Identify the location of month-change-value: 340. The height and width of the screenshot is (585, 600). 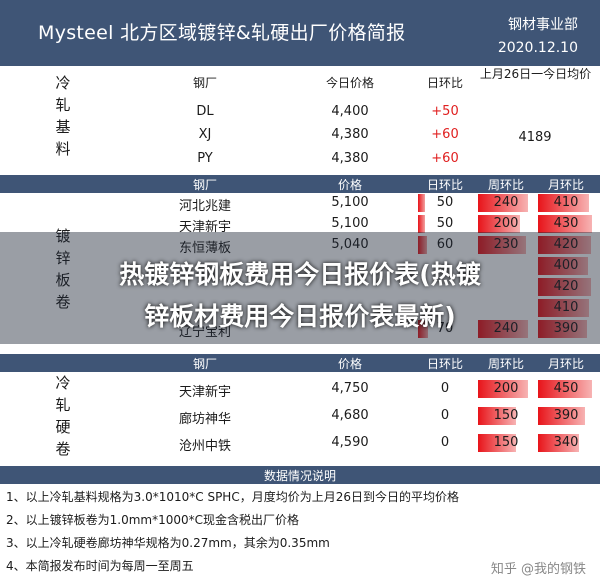
(566, 442).